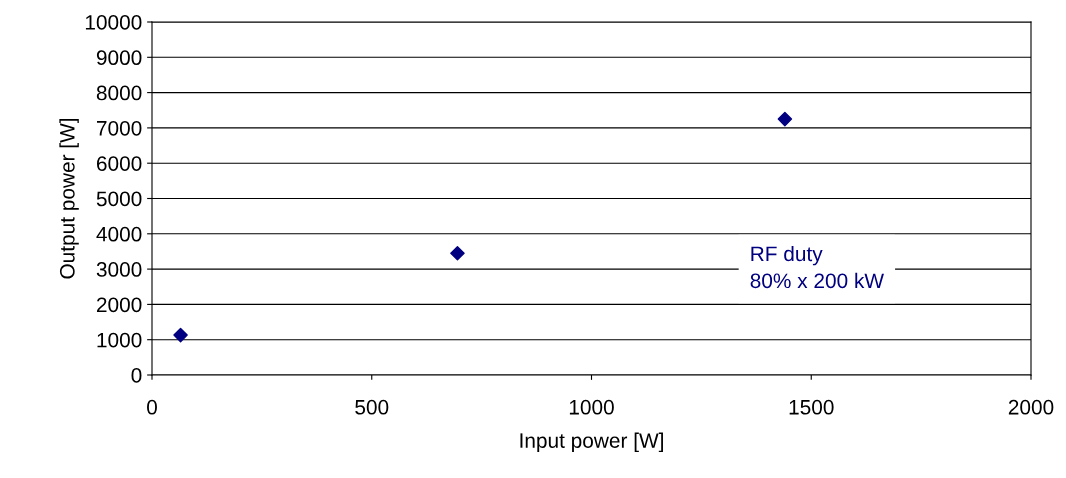 The height and width of the screenshot is (478, 1066). I want to click on y-tick-label: 8000, so click(119, 93).